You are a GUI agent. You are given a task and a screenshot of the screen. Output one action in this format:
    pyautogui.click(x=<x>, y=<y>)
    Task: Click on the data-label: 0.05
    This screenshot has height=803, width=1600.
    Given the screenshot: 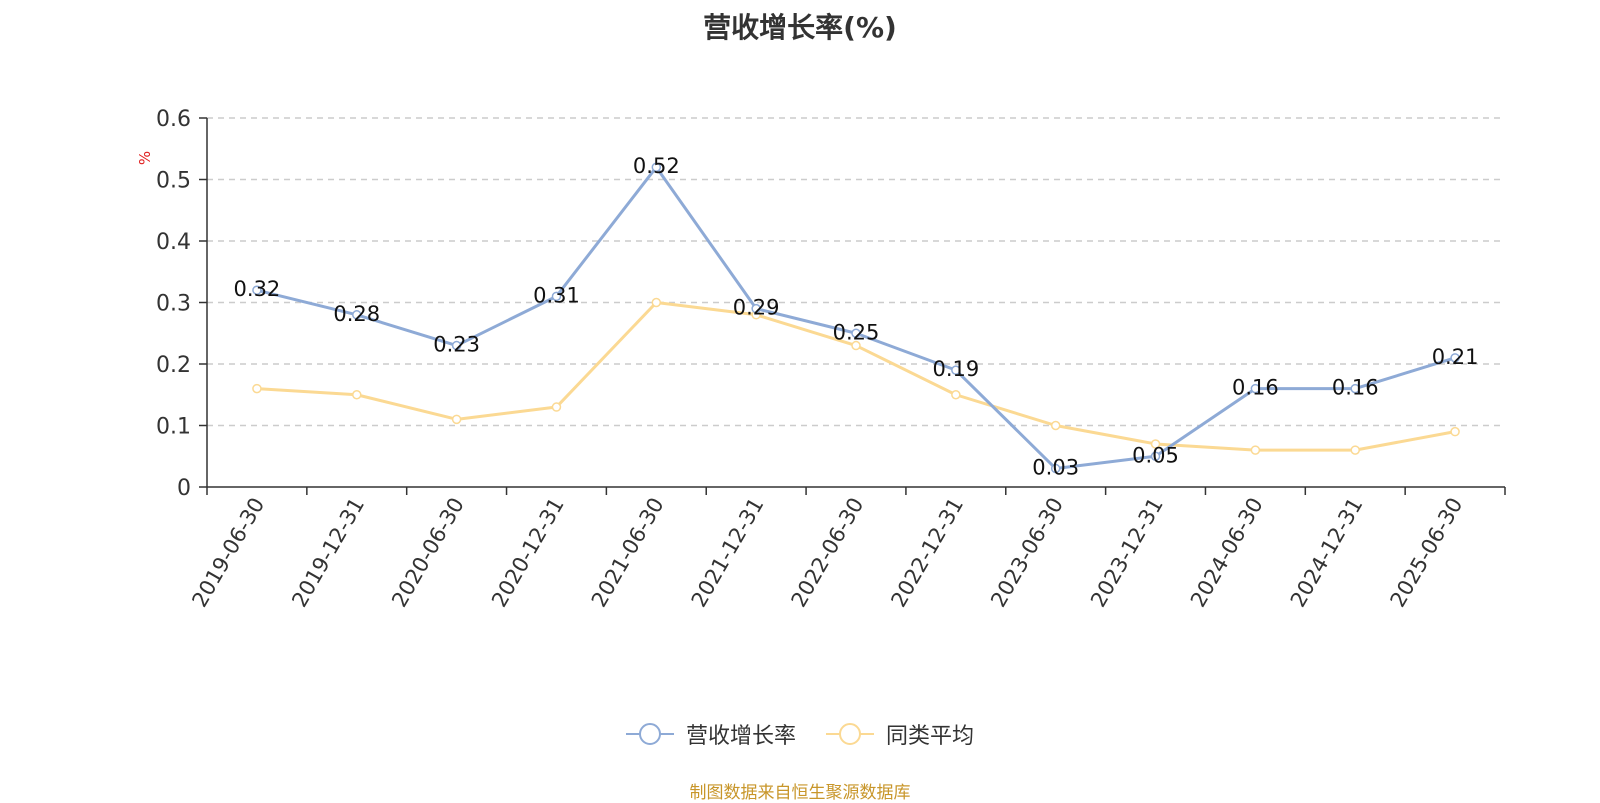 What is the action you would take?
    pyautogui.click(x=1155, y=455)
    